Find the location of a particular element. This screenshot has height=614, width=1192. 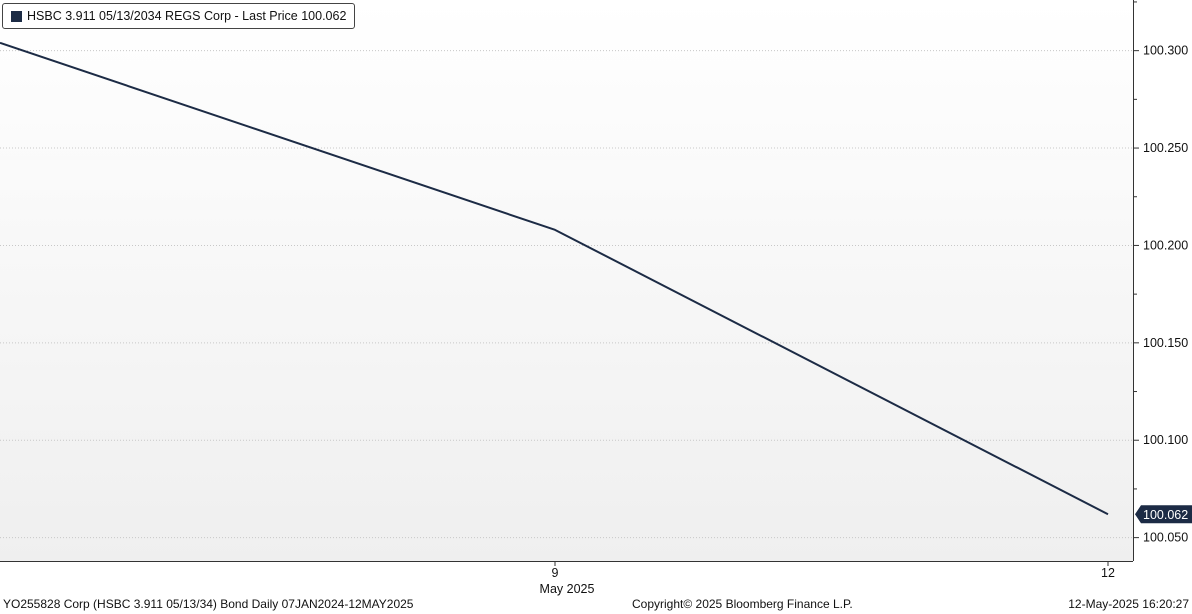

y-tick-label: 100.150 is located at coordinates (1165, 343).